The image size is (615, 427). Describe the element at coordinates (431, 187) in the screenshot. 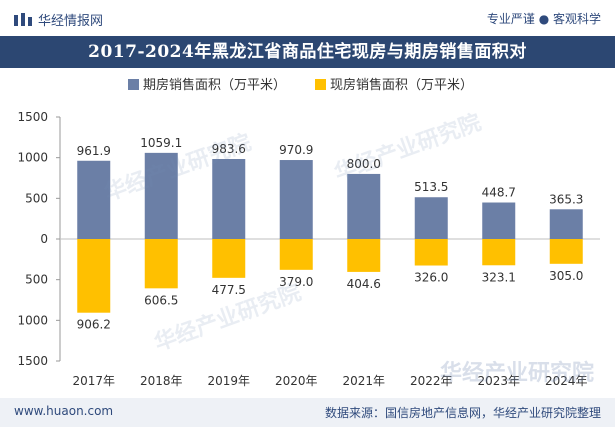

I see `data-label-presale: 513.5` at that location.